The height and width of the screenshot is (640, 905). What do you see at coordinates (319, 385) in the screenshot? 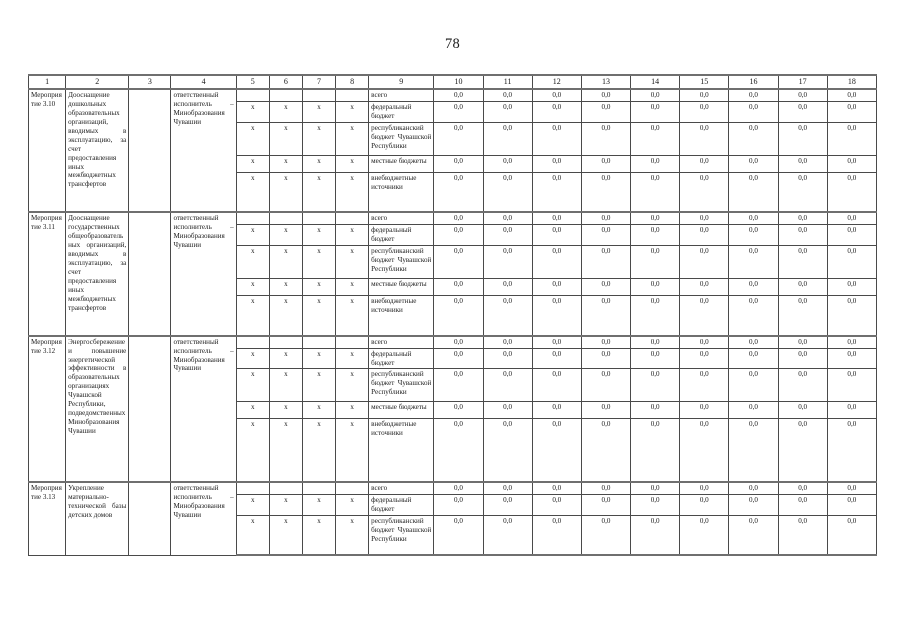
I see `mark-cell-7: x` at bounding box center [319, 385].